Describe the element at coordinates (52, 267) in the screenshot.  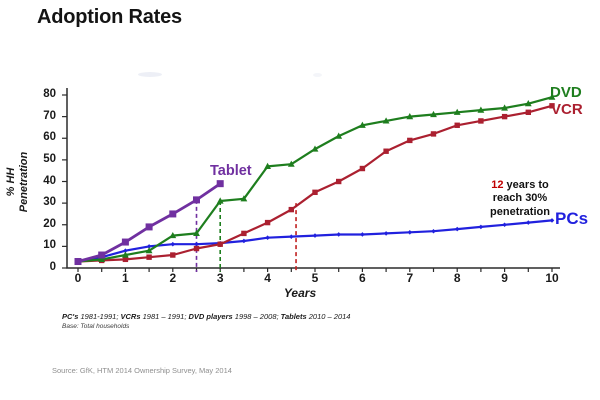
I see `y-tick-label: 0` at that location.